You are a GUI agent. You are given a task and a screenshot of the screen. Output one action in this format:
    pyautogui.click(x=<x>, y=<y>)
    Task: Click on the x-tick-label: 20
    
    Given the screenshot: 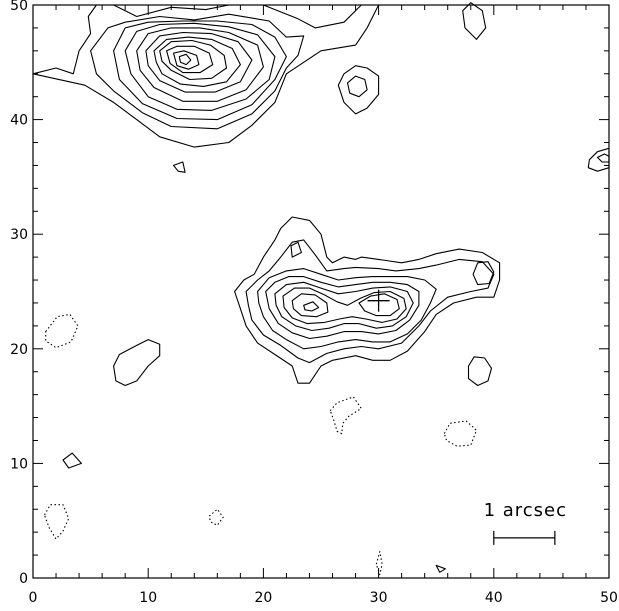 What is the action you would take?
    pyautogui.click(x=263, y=598)
    